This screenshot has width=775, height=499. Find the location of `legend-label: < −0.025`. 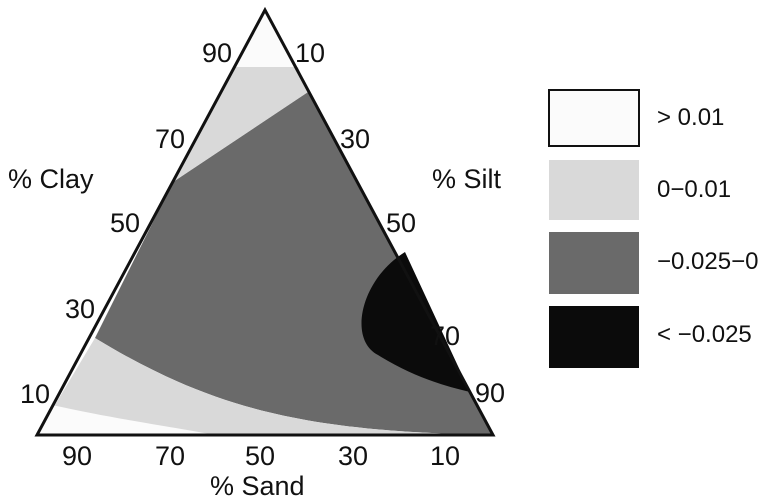

legend-label: < −0.025 is located at coordinates (704, 334).